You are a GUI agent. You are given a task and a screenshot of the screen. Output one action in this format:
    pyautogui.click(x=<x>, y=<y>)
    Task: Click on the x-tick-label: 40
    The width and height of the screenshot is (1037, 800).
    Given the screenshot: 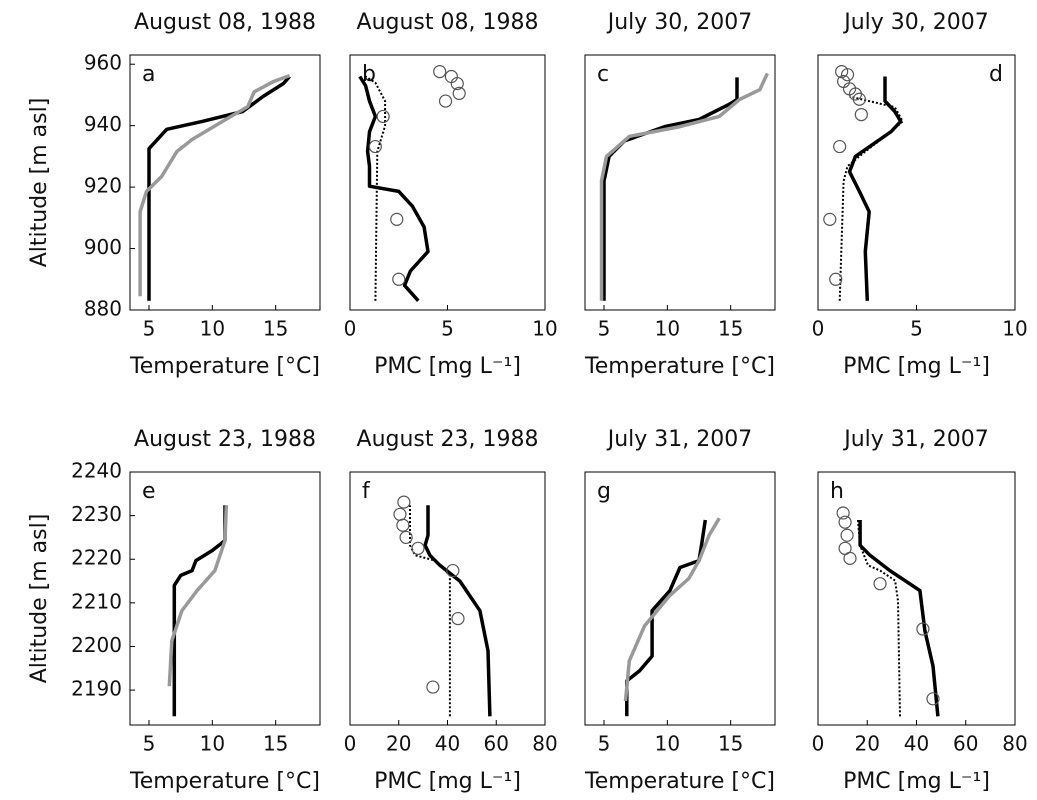 What is the action you would take?
    pyautogui.click(x=447, y=744)
    